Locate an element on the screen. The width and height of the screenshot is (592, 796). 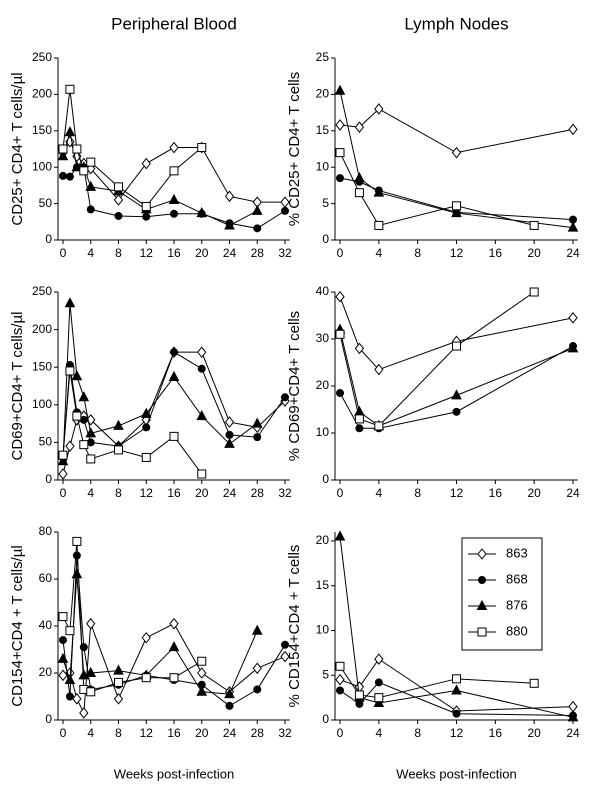
y-axis-label: CD154+CD4 + T cells/µl is located at coordinates (17, 626).